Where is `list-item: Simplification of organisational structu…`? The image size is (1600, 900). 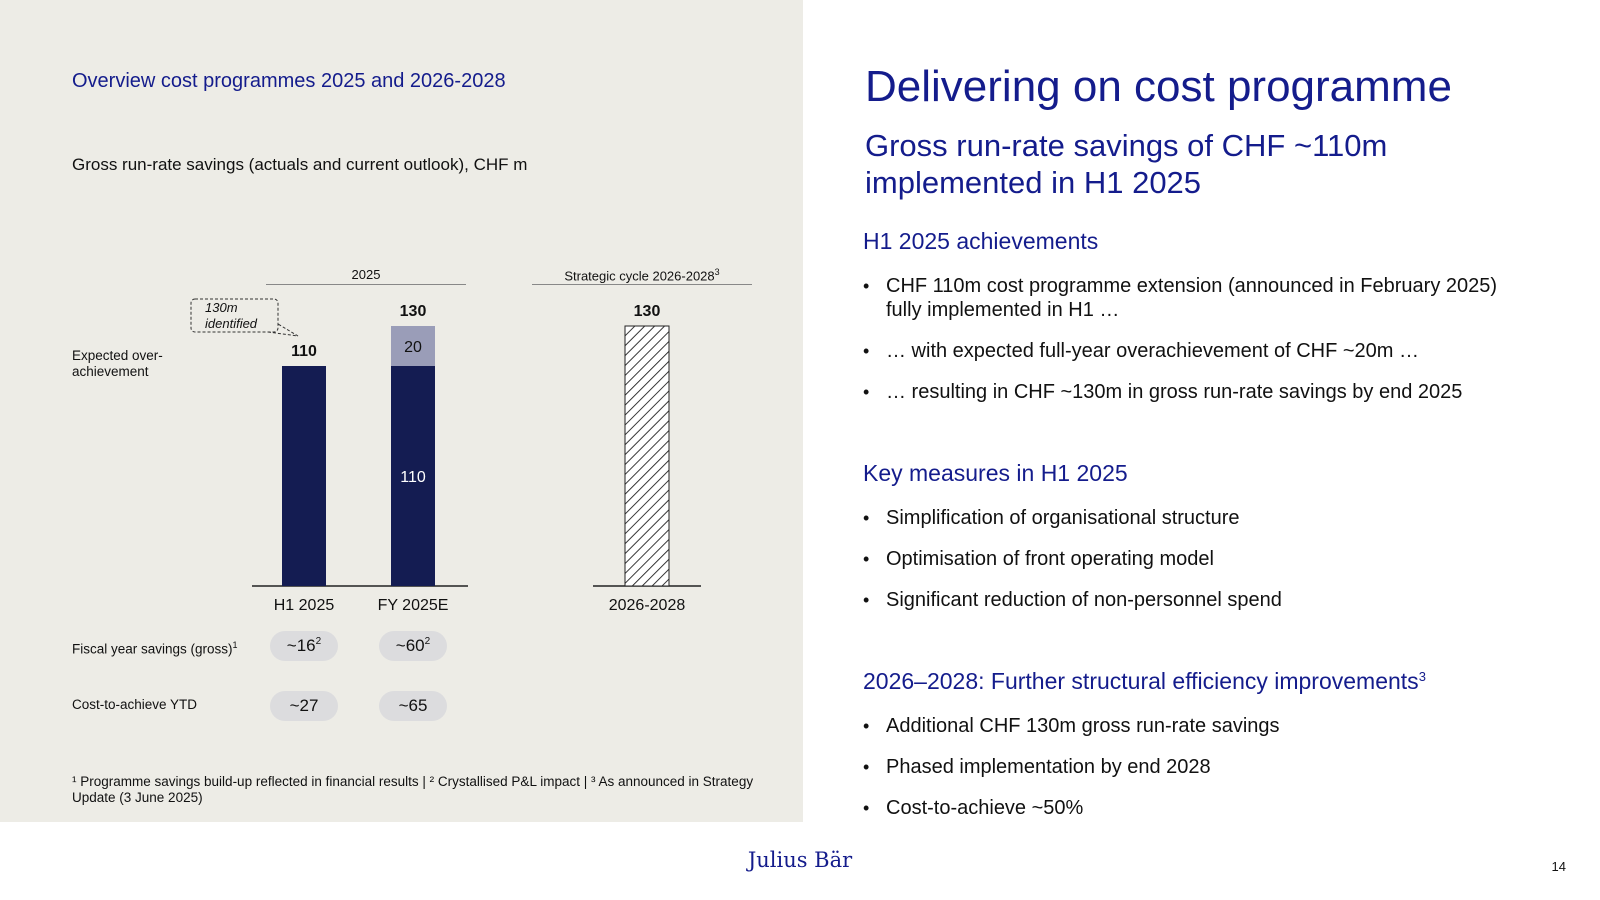
list-item: Simplification of organisational structu… is located at coordinates (1193, 518).